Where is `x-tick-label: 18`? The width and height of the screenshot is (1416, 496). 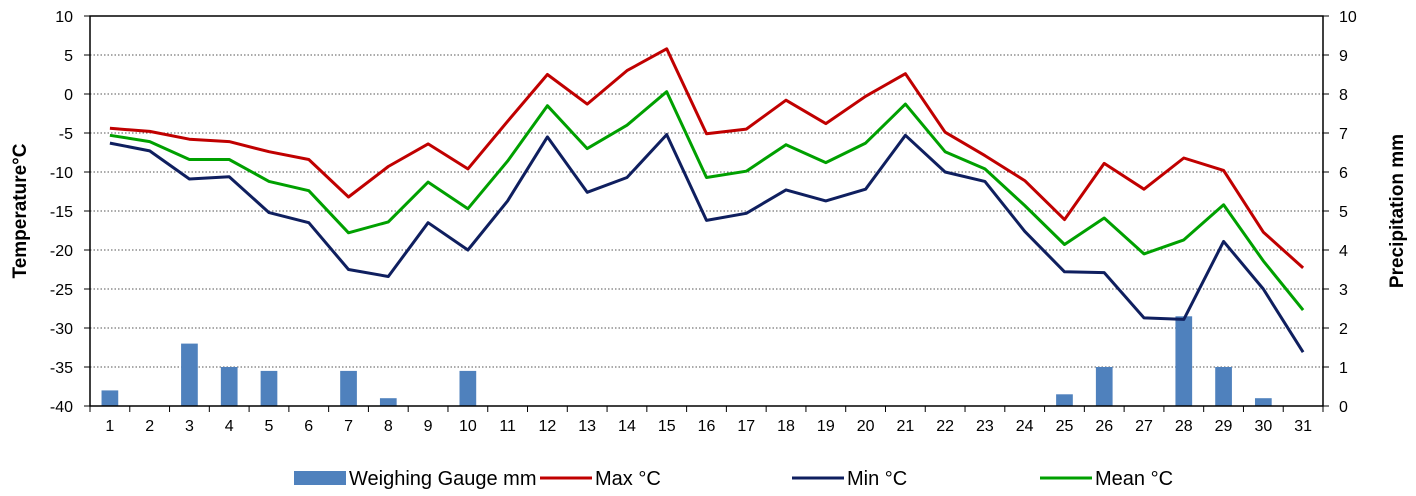 x-tick-label: 18 is located at coordinates (786, 426).